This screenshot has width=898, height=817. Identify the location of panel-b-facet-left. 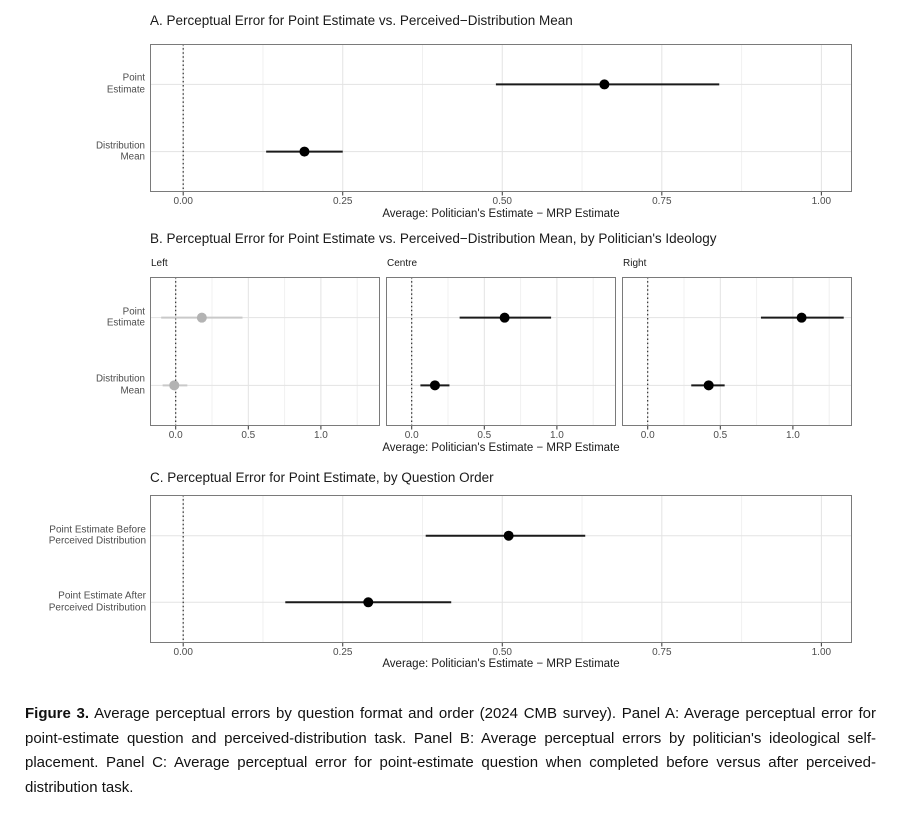
(265, 353).